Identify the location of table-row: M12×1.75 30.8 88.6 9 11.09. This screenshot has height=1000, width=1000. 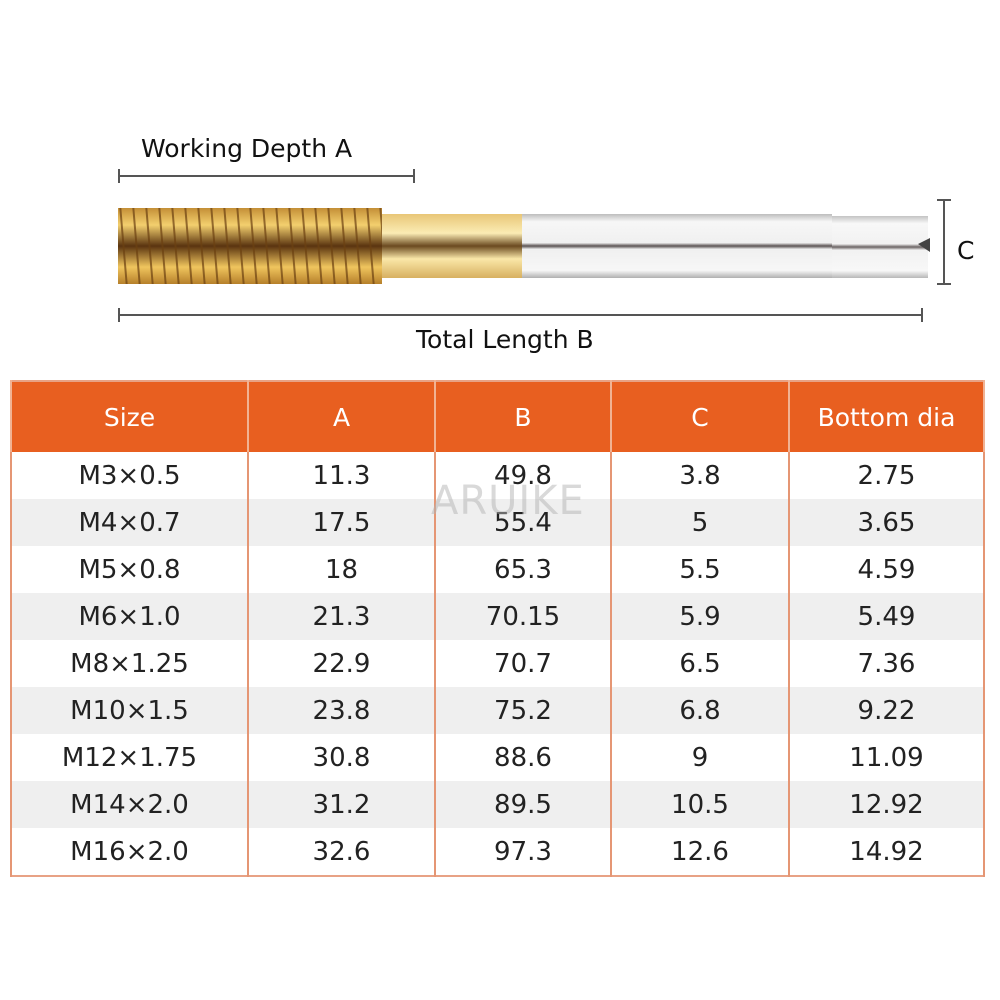
(497, 757).